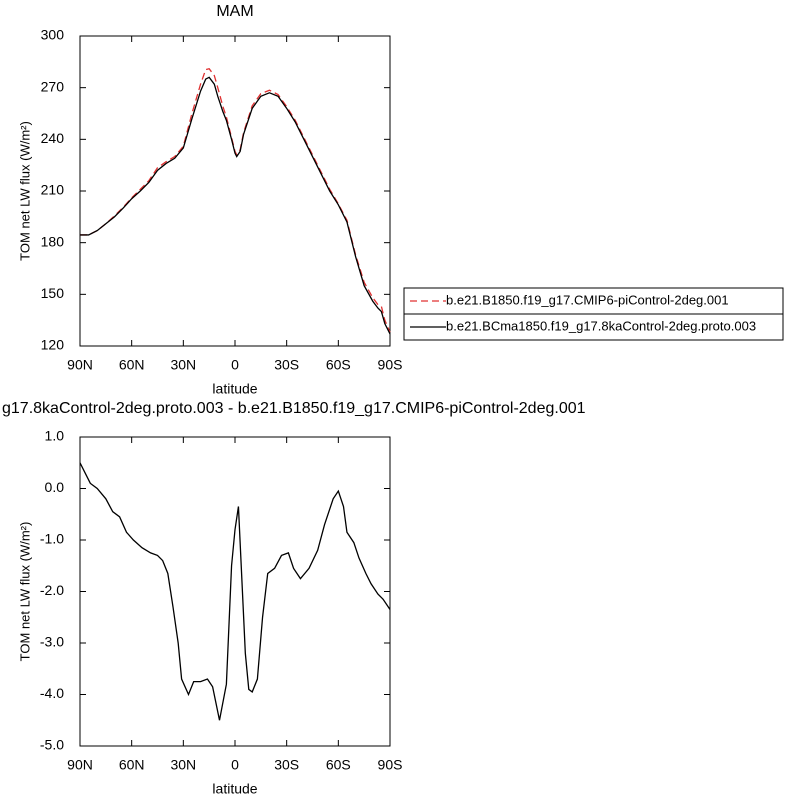  I want to click on y-tick-label: 300, so click(53, 35).